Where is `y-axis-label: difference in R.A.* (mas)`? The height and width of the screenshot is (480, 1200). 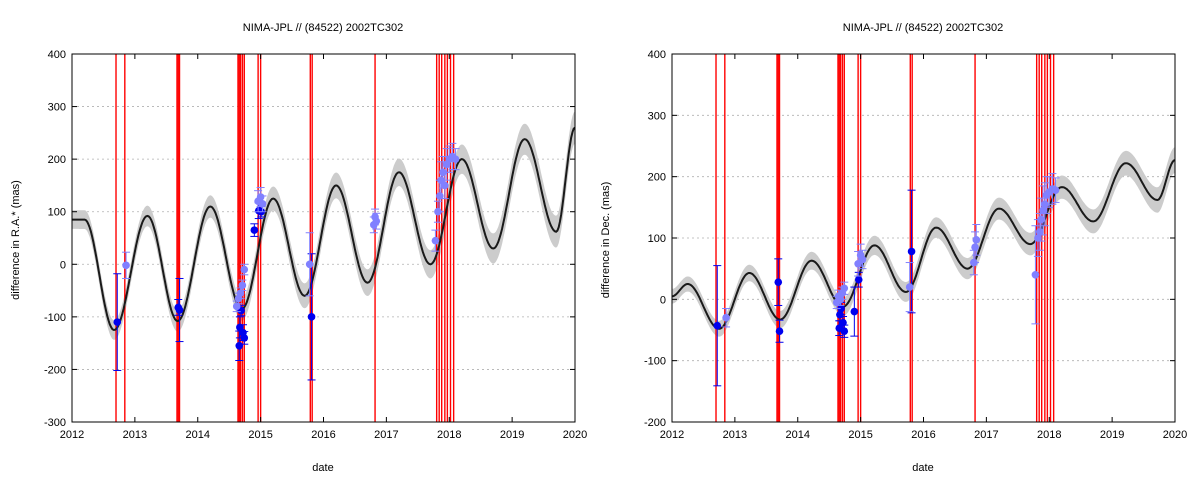
y-axis-label: difference in R.A.* (mas) is located at coordinates (16, 240).